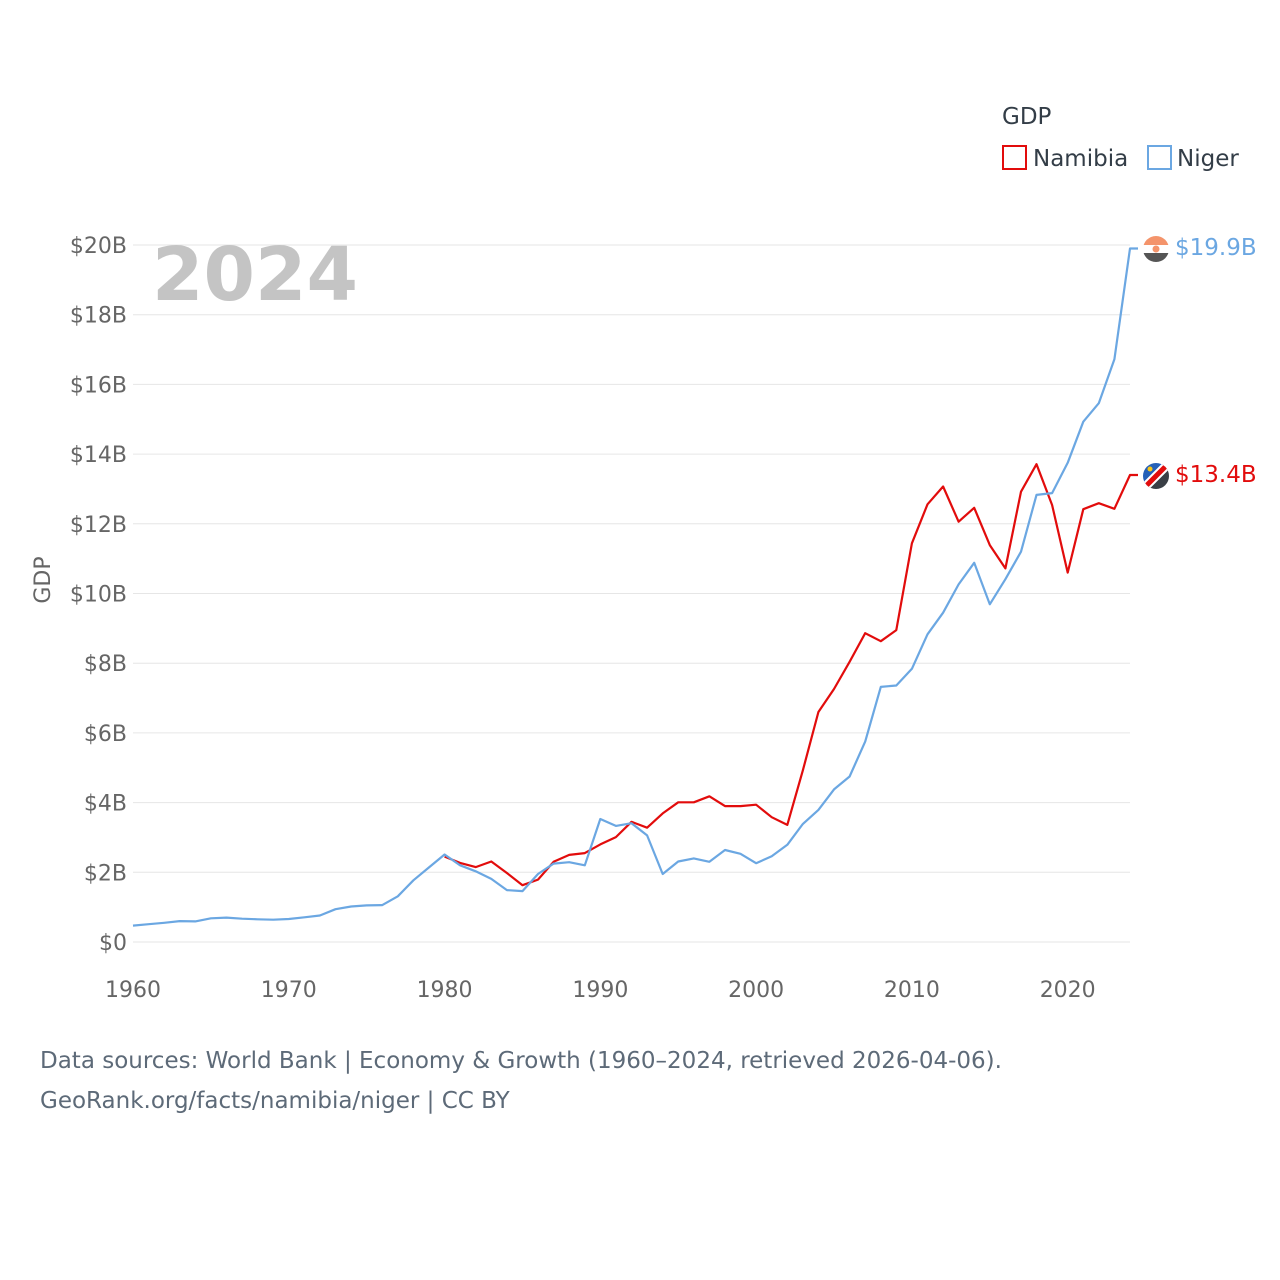  Describe the element at coordinates (105, 734) in the screenshot. I see `y-tick-label: $6B` at that location.